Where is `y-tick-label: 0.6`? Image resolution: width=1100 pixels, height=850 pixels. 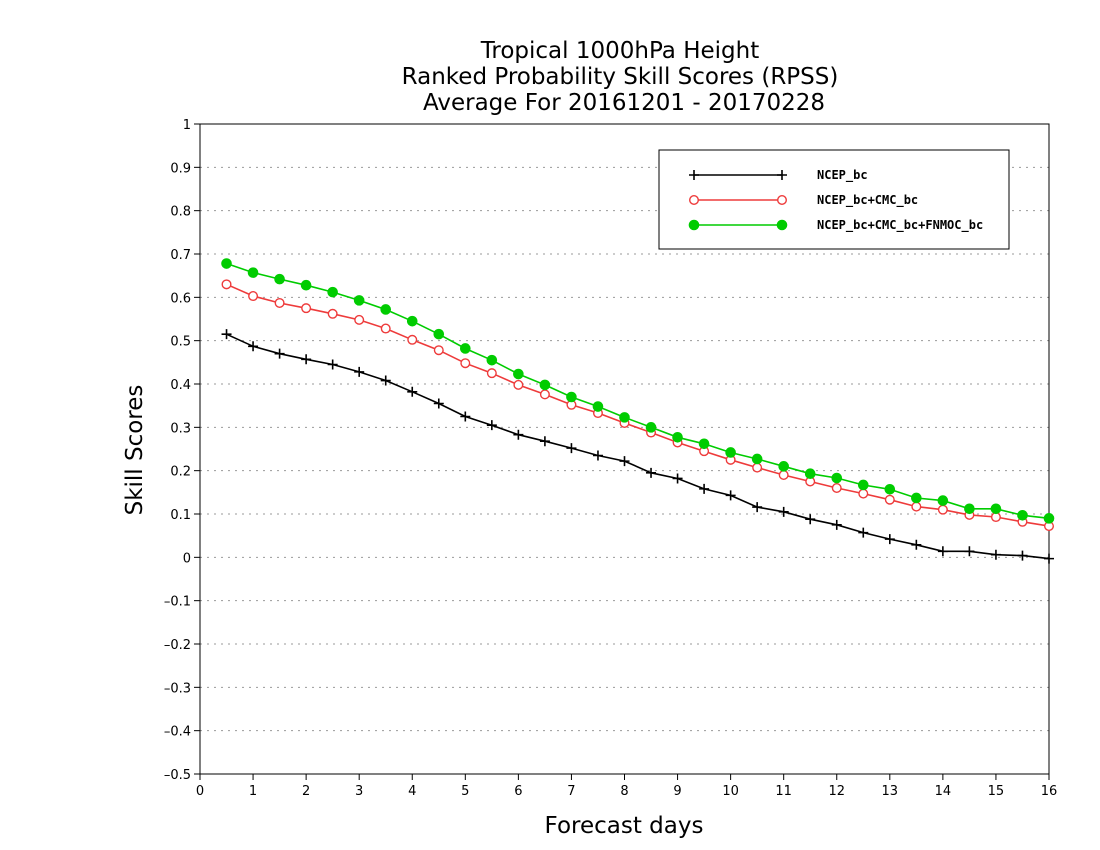
y-tick-label: 0.6 is located at coordinates (180, 298).